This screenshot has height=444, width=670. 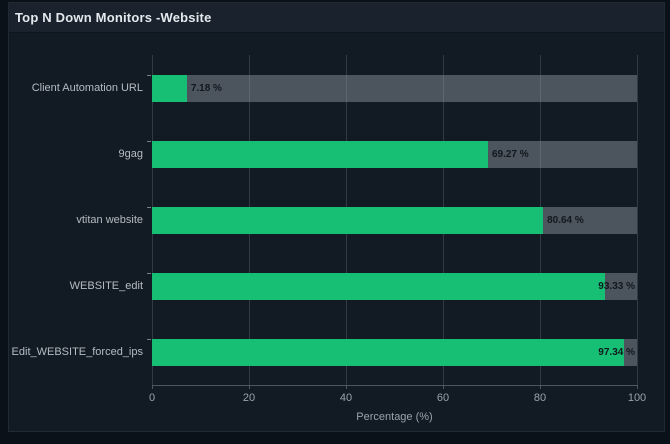 I want to click on chart-row: vtitan website 80.64 %, so click(x=356, y=220).